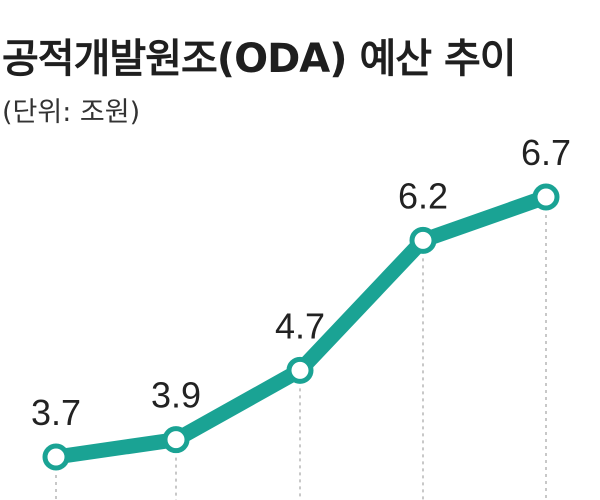 This screenshot has width=600, height=500. What do you see at coordinates (423, 195) in the screenshot?
I see `data-label: 6.2` at bounding box center [423, 195].